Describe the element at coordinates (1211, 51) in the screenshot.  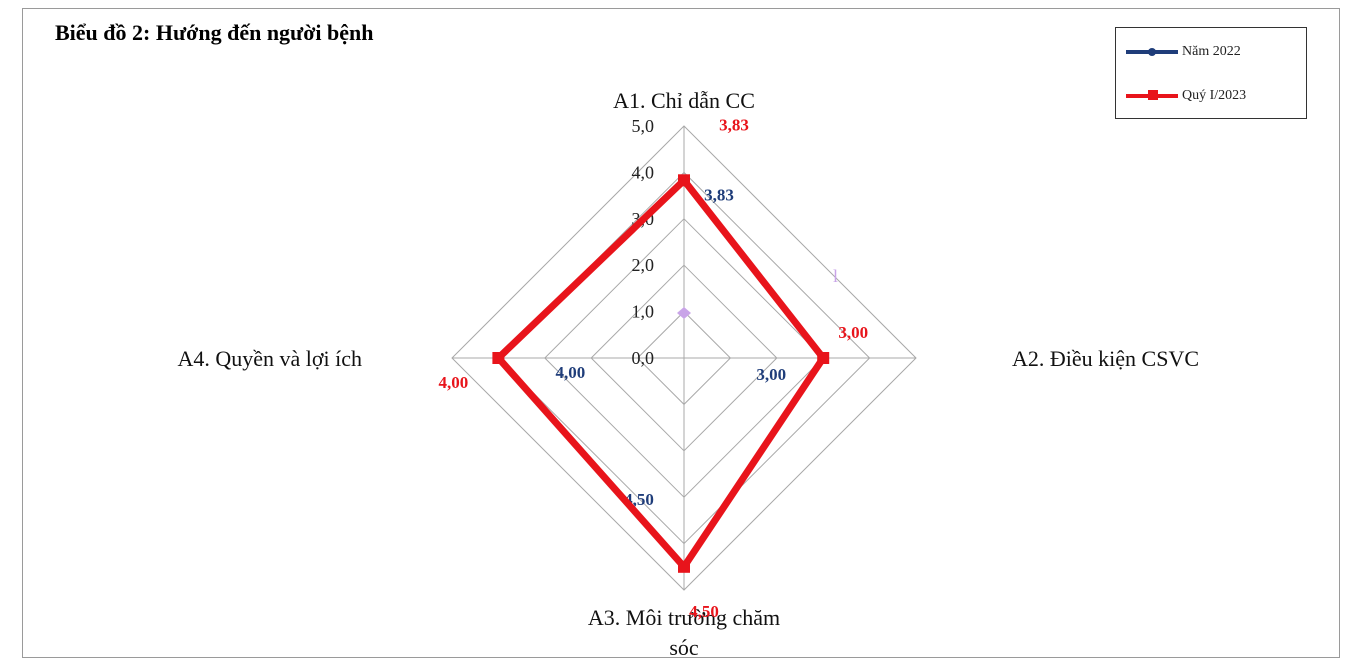
I see `legend-label-series-1: Năm 2022` at that location.